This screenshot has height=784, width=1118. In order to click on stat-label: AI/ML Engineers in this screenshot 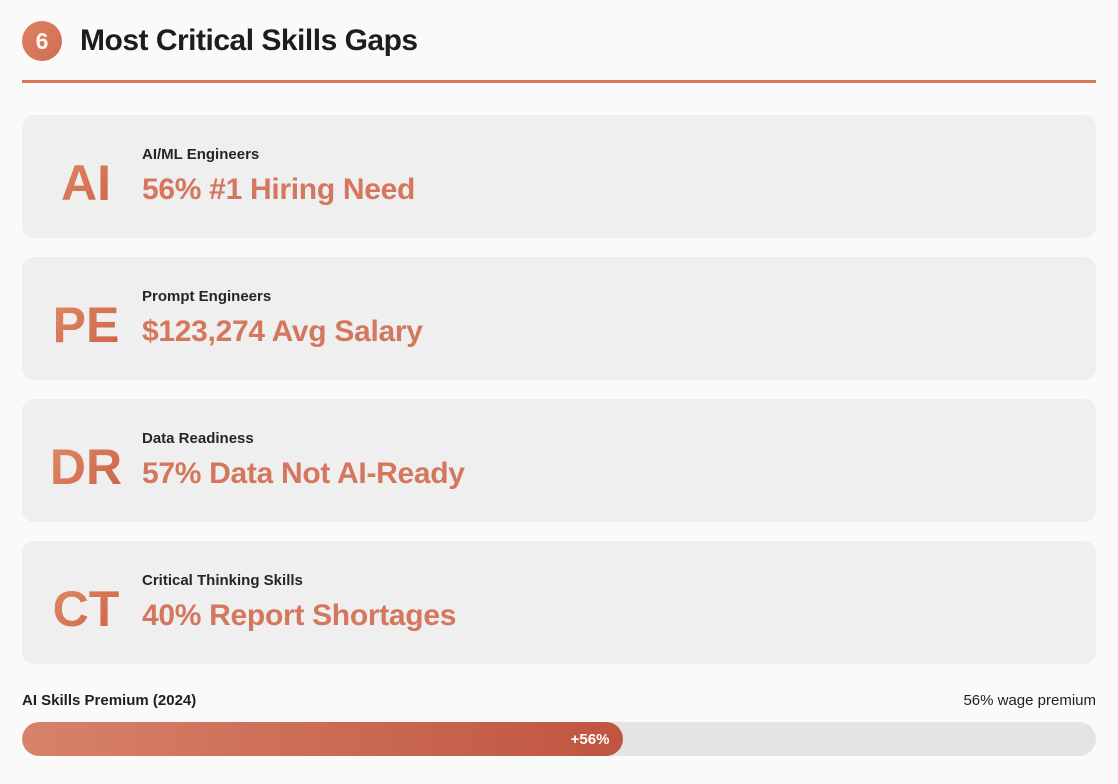, I will do `click(201, 154)`.